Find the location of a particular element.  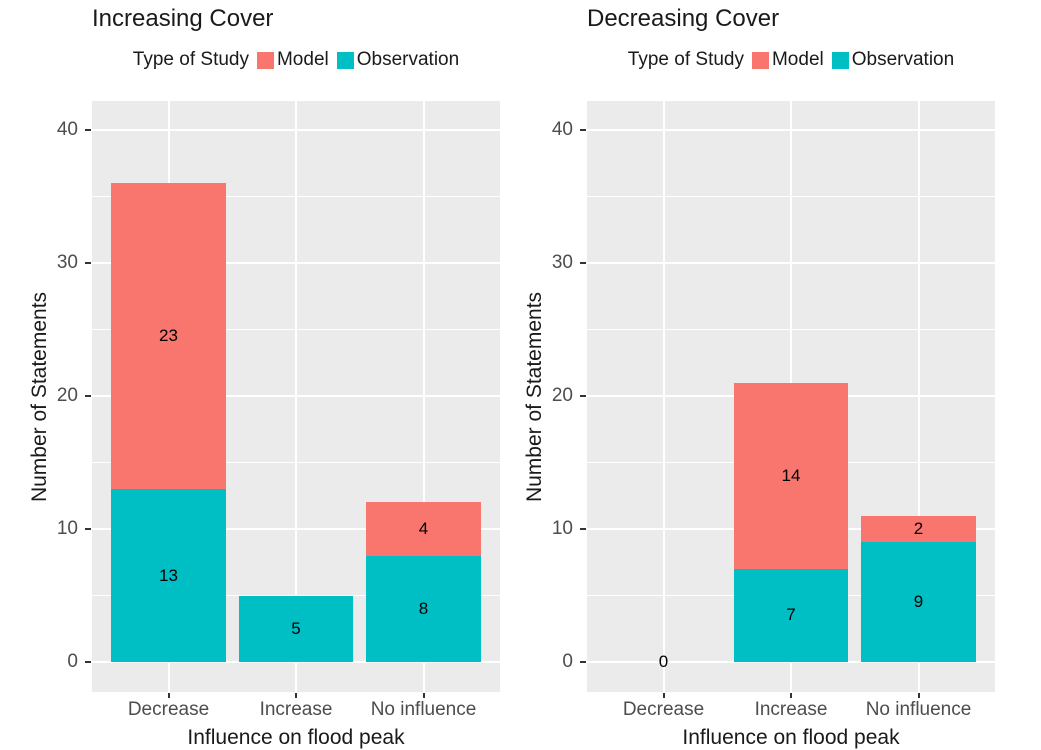

bar-value-label: 2 is located at coordinates (918, 528).